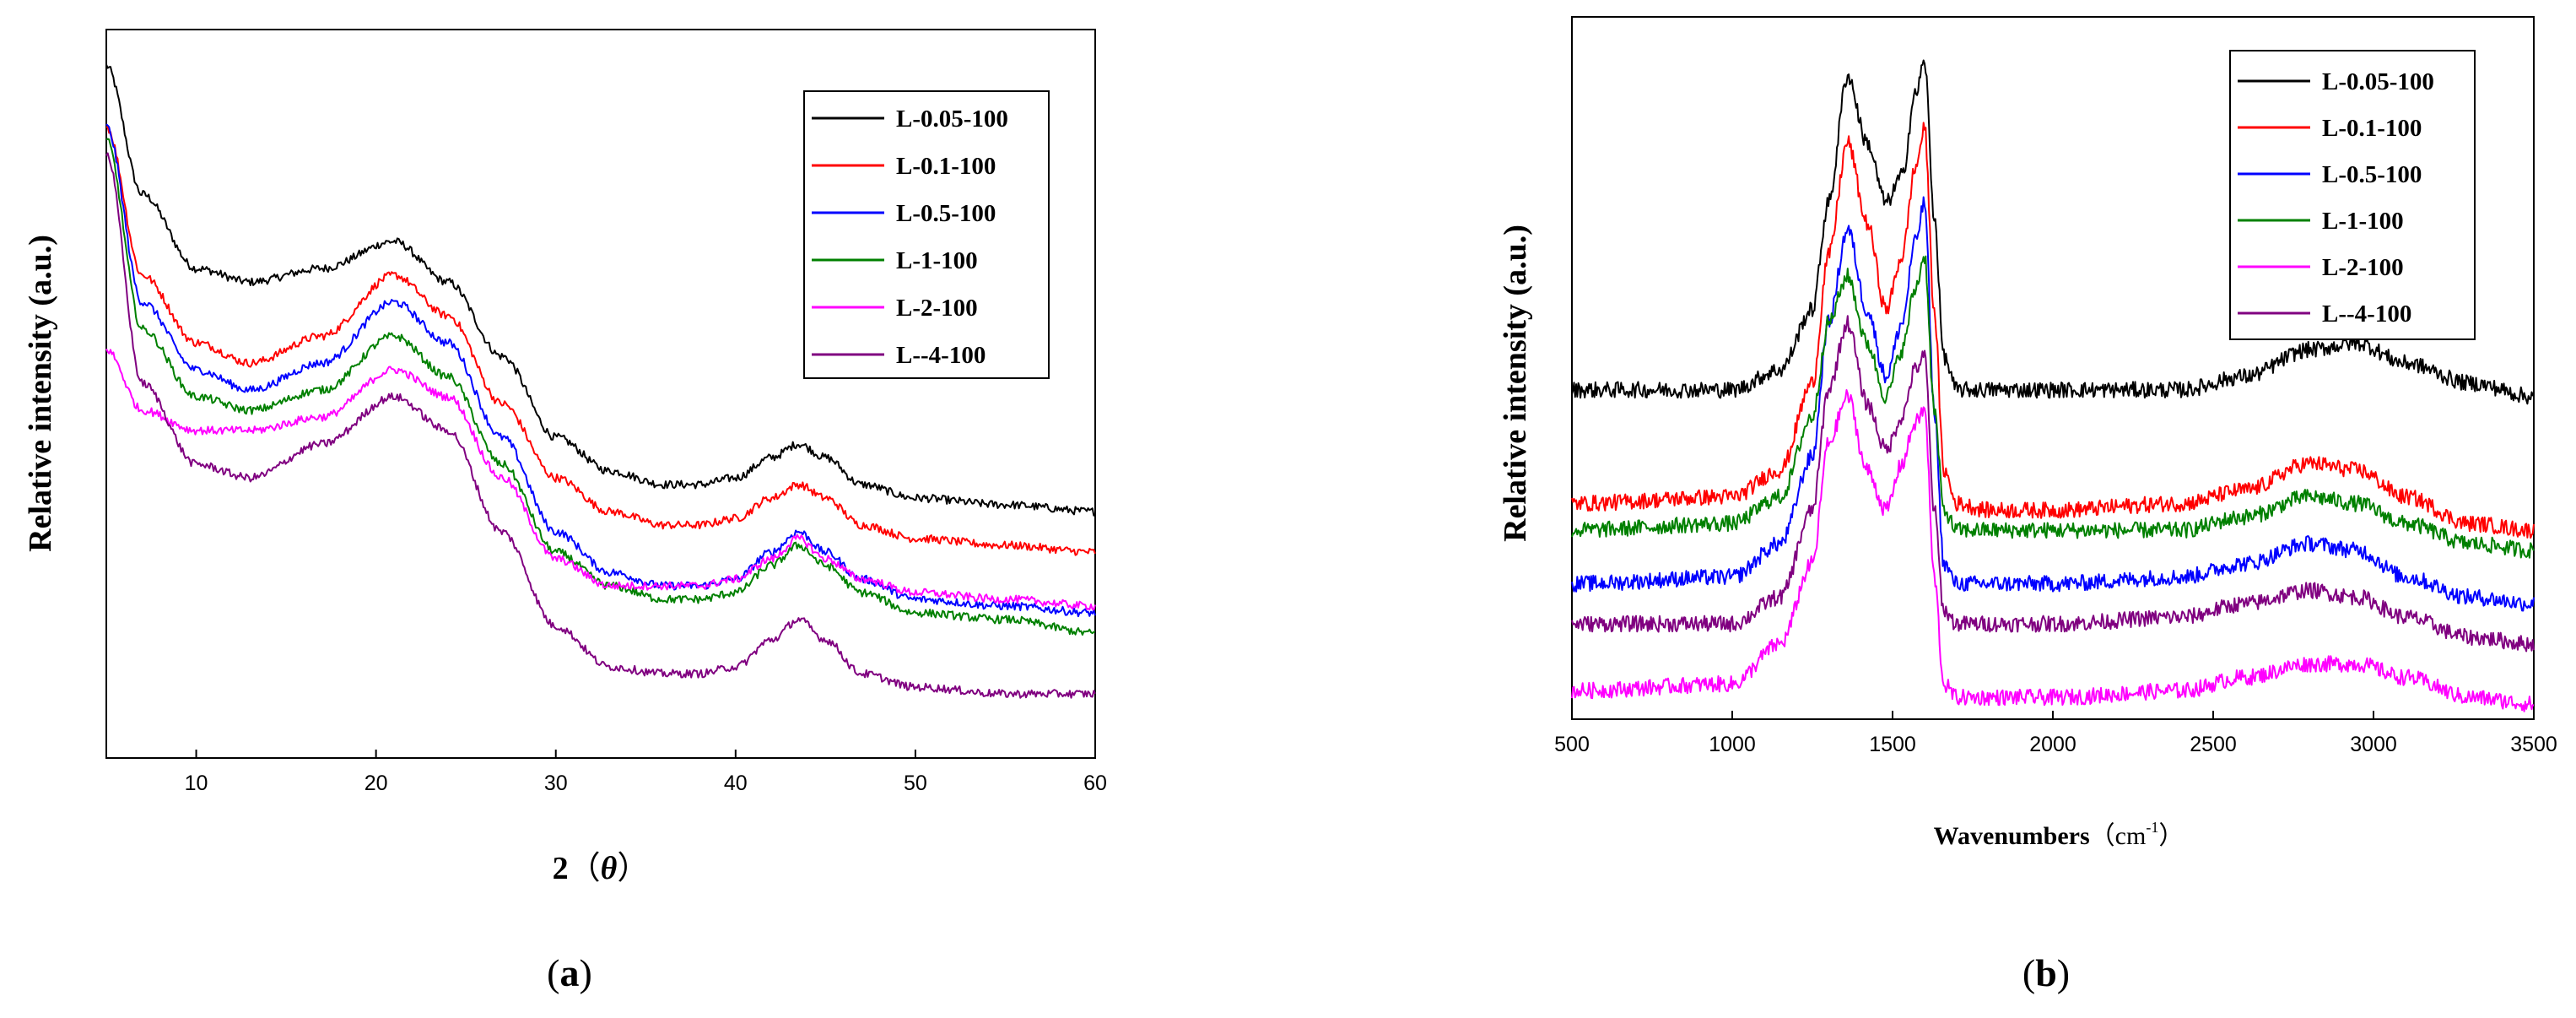 This screenshot has width=2576, height=1018. I want to click on panel-b-x-tick-label: 2000, so click(2052, 744).